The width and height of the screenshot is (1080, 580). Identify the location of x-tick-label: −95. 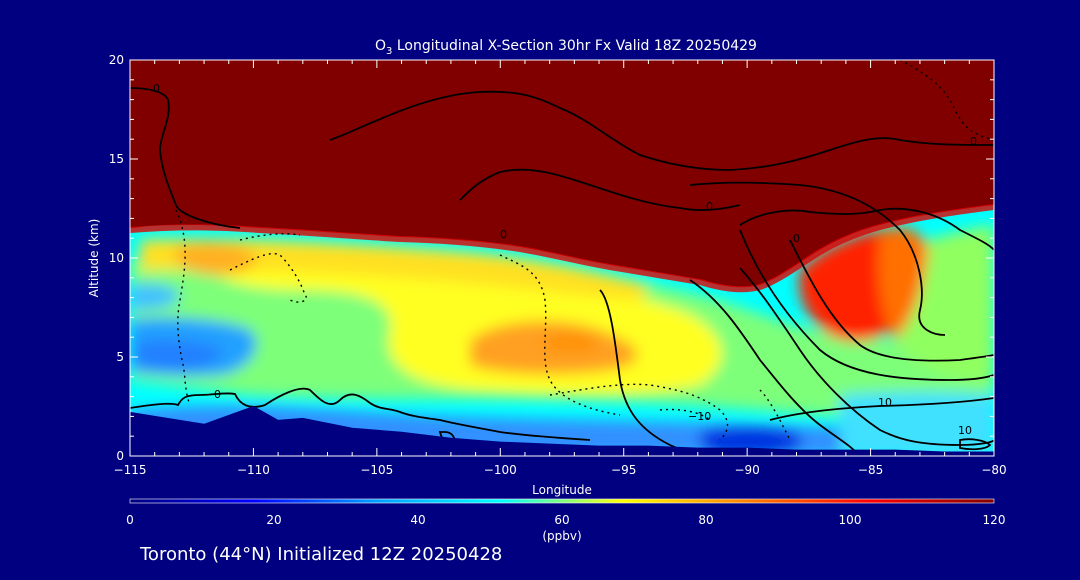
(623, 470).